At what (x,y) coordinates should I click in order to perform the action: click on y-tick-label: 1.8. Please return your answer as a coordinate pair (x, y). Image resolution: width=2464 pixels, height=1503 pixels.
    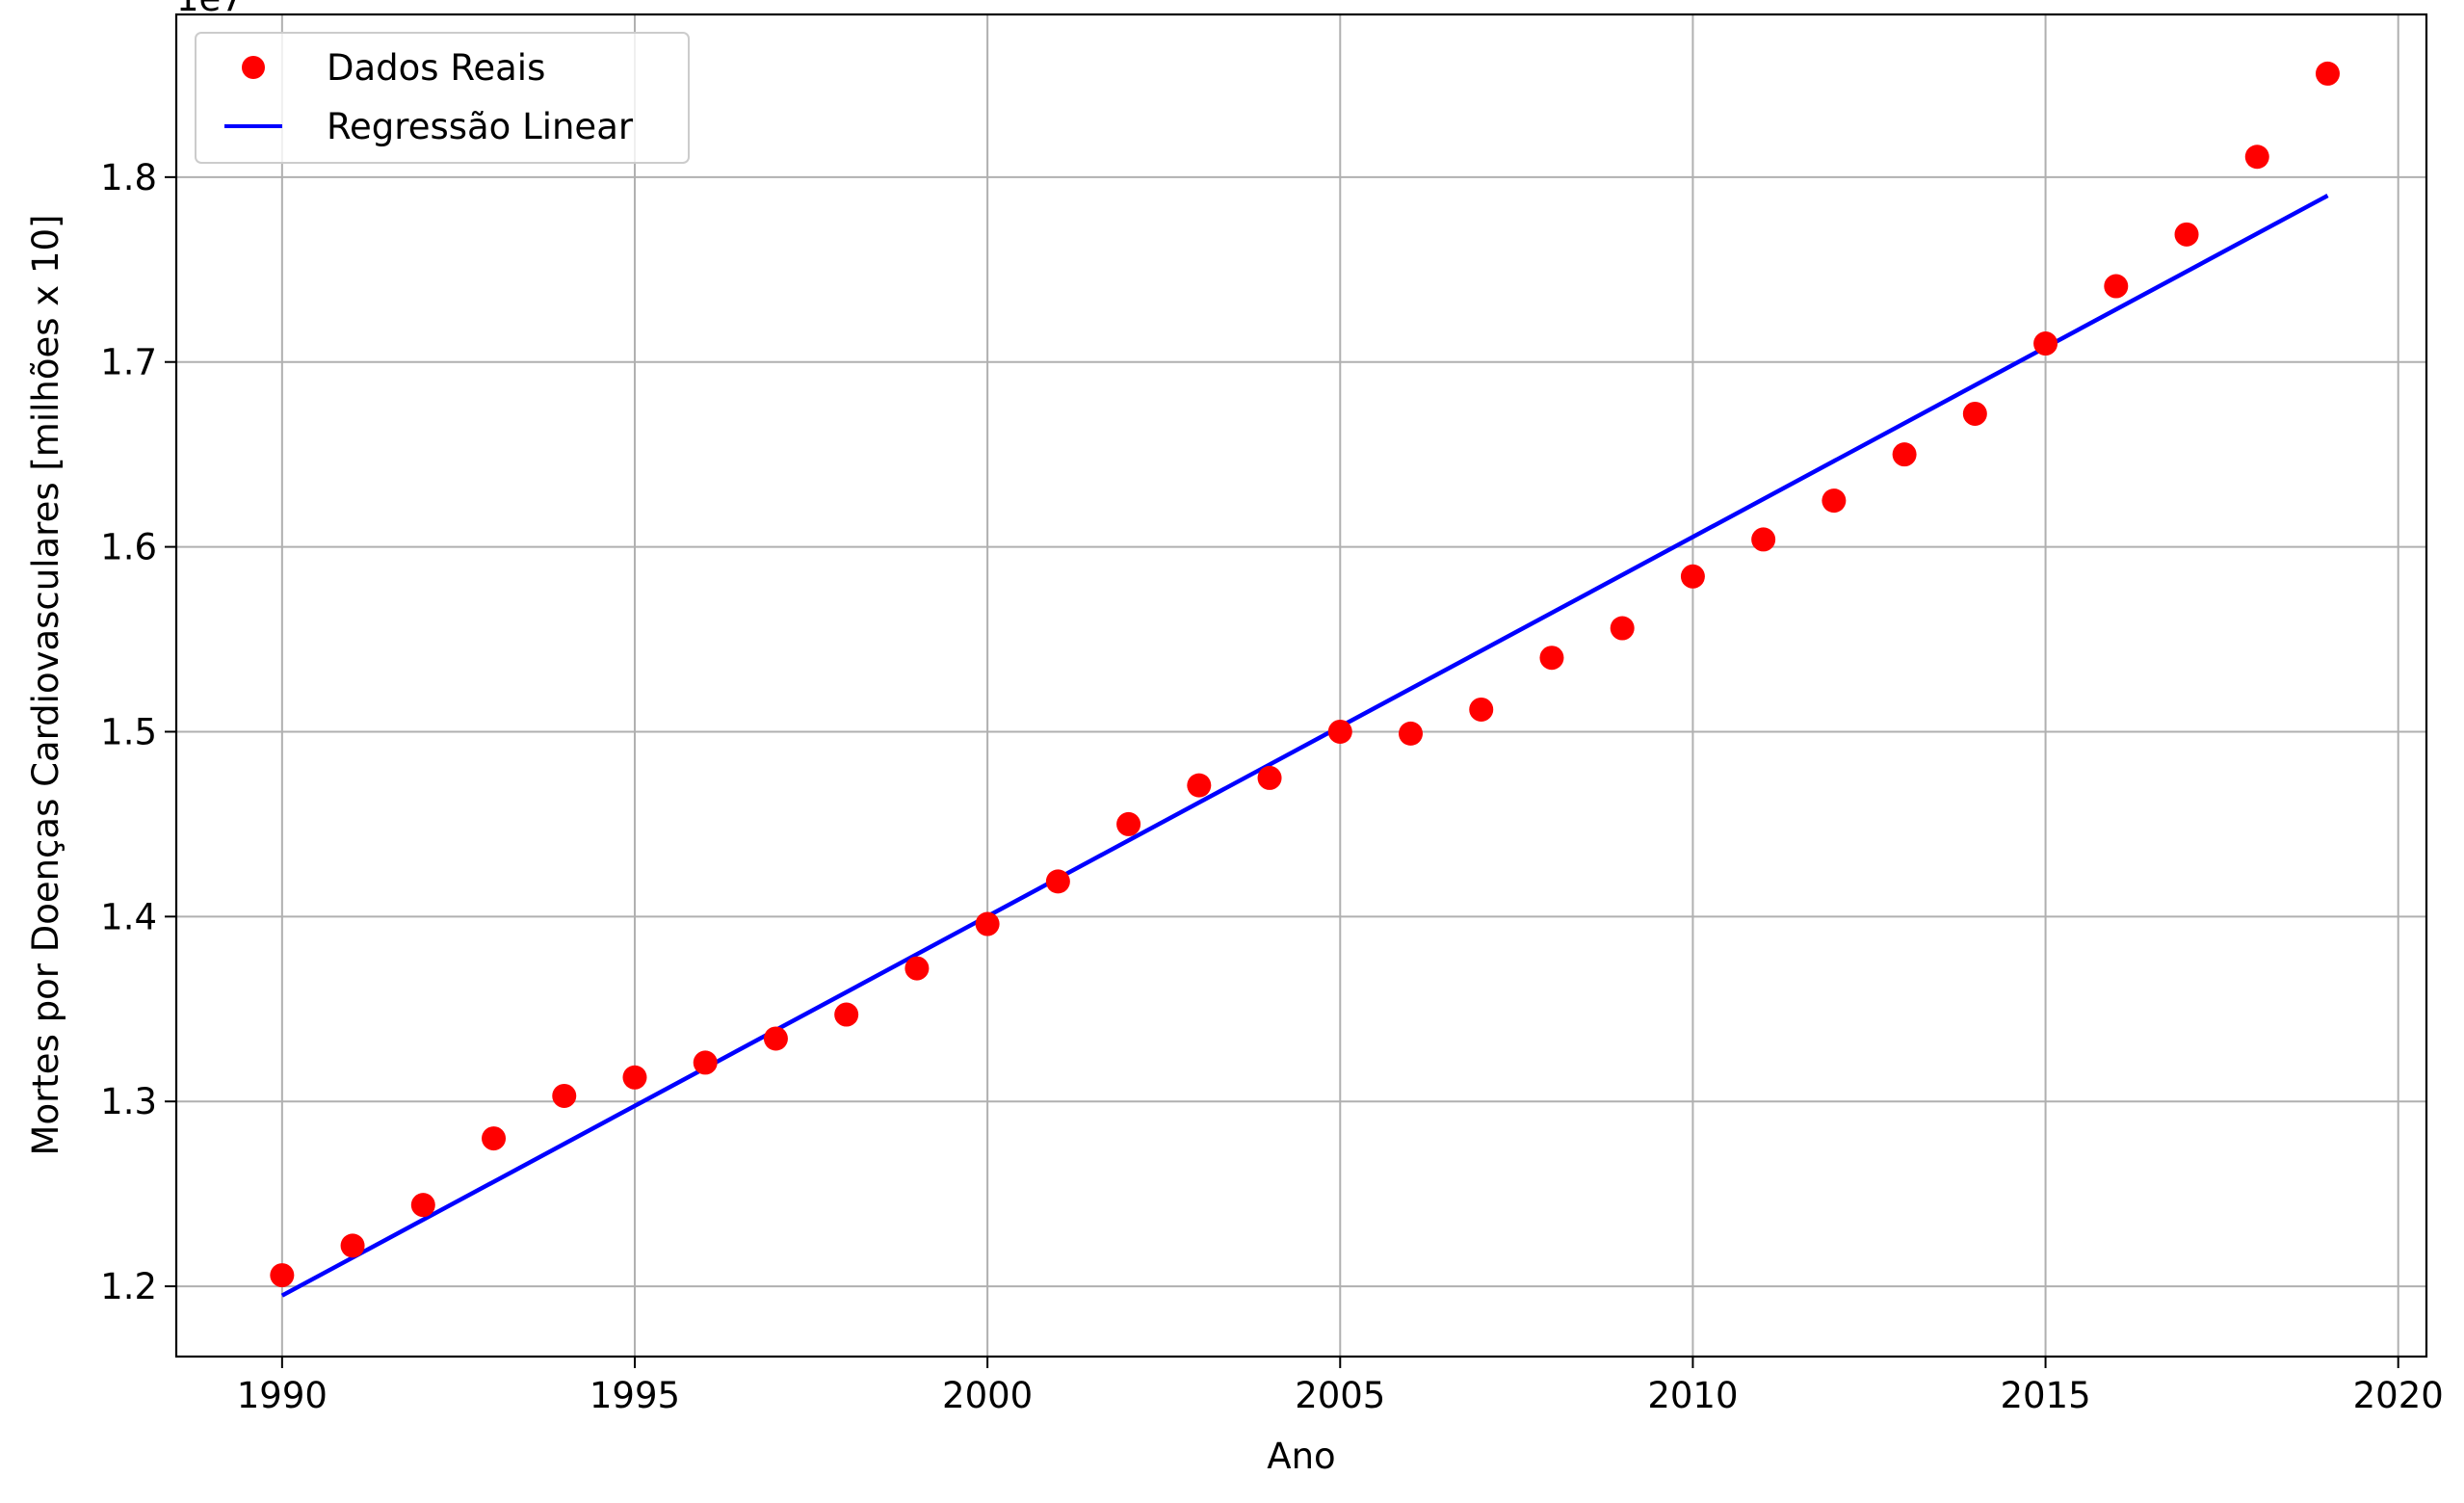
    Looking at the image, I should click on (128, 177).